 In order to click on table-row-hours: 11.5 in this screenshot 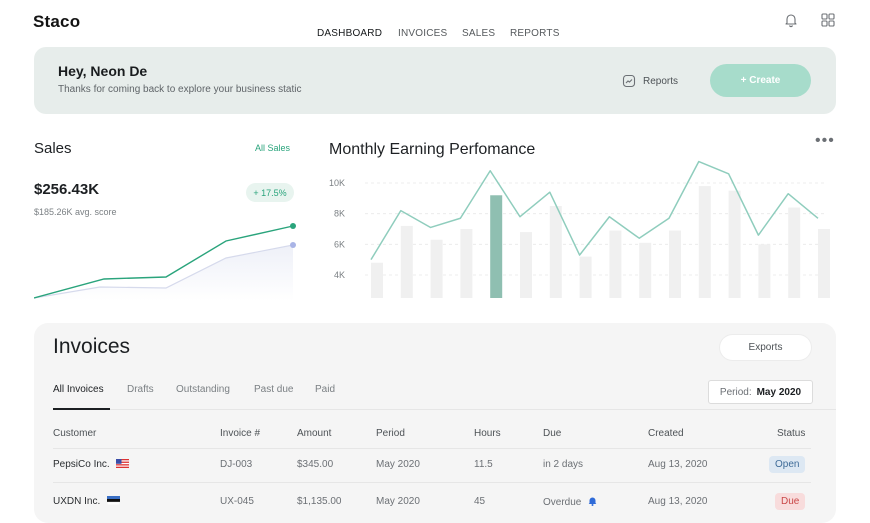, I will do `click(483, 464)`.